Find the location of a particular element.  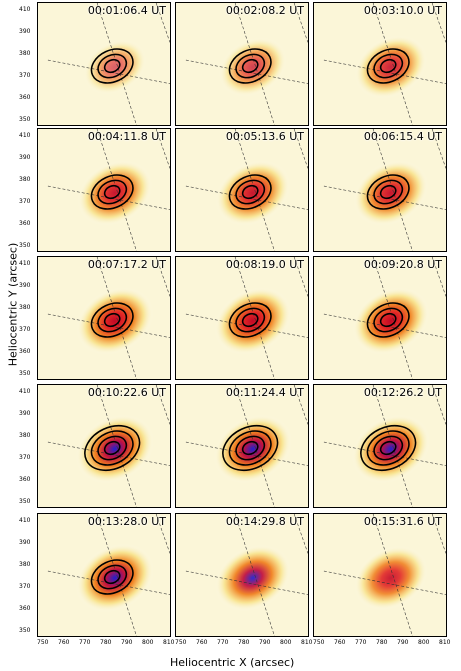

timestamp-label: 00:02:08.2 UT is located at coordinates (264, 10).